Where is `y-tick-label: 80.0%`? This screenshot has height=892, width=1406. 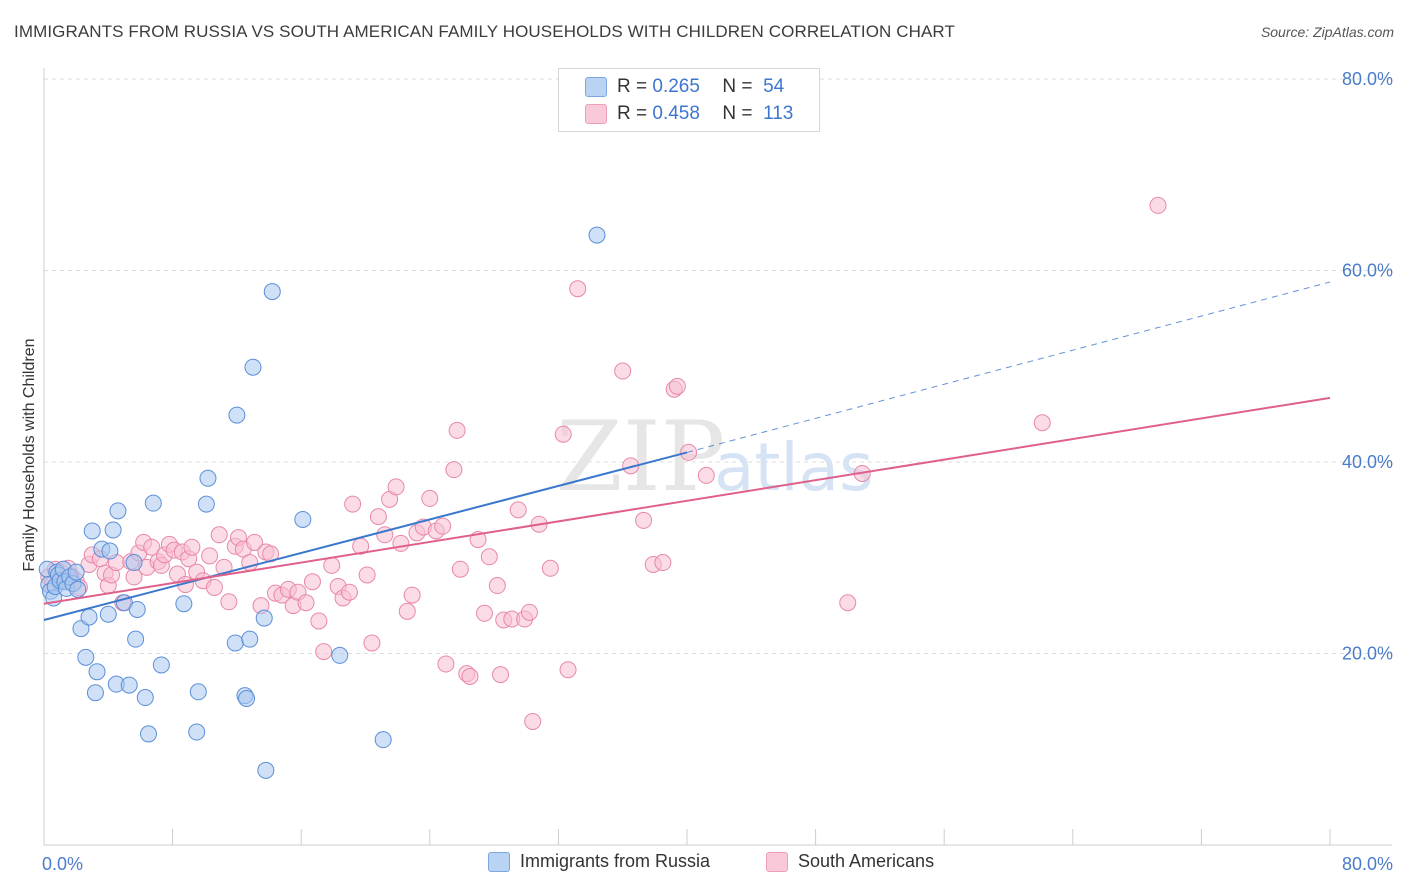 y-tick-label: 80.0% is located at coordinates (1367, 79).